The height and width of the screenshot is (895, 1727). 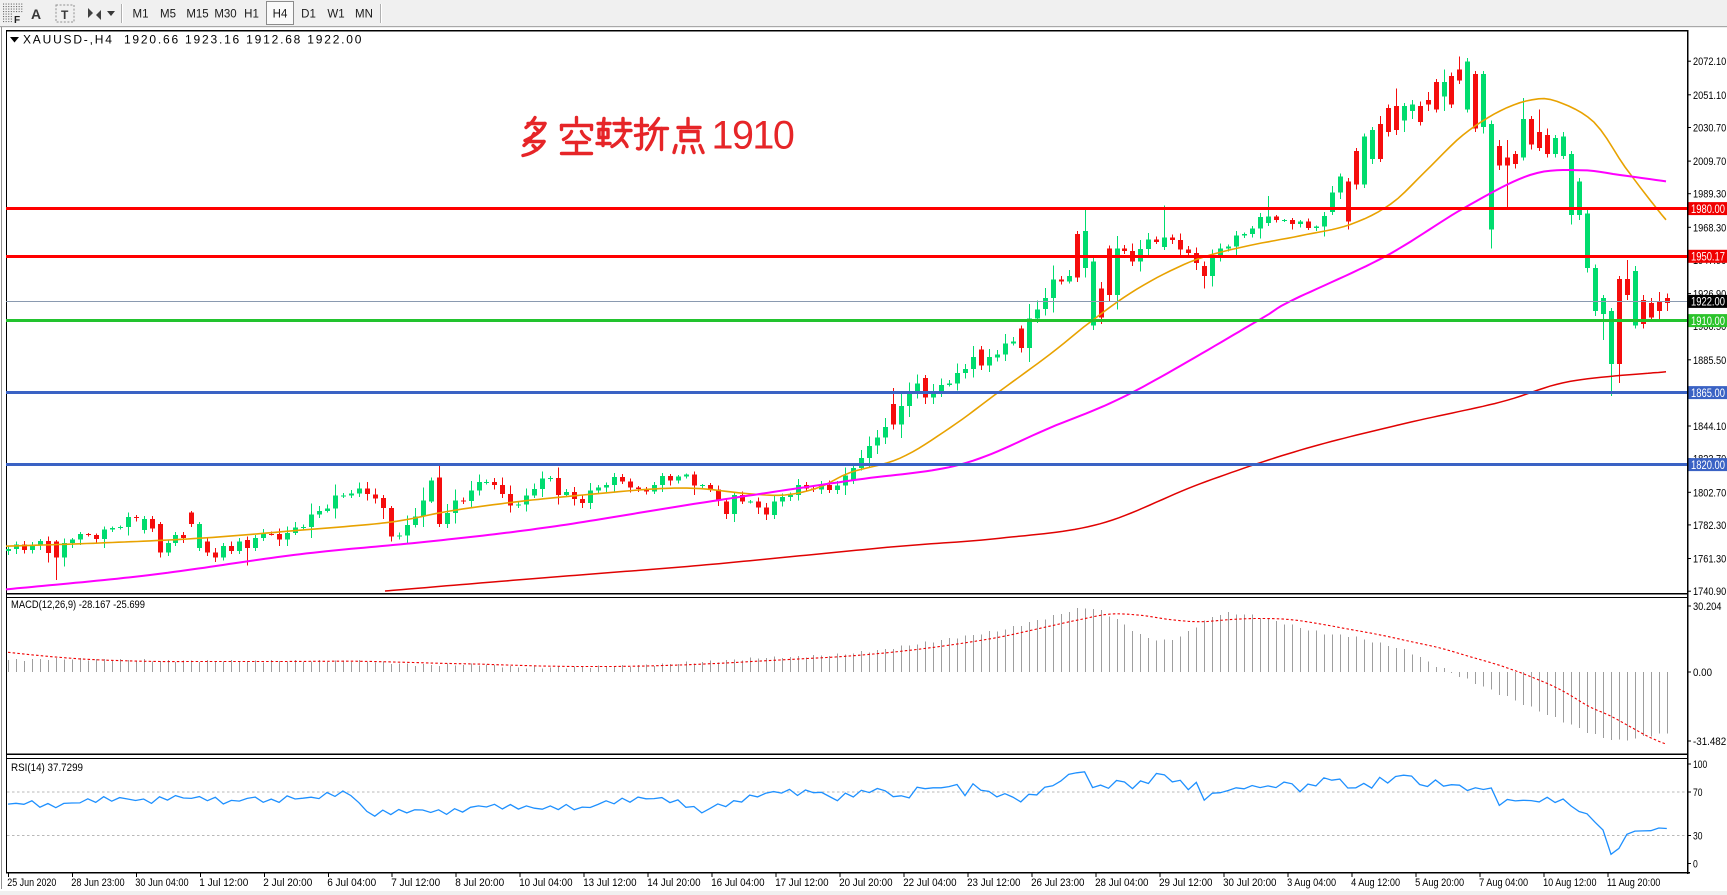 I want to click on svg-text: 6 Jul 04:00, so click(x=351, y=883).